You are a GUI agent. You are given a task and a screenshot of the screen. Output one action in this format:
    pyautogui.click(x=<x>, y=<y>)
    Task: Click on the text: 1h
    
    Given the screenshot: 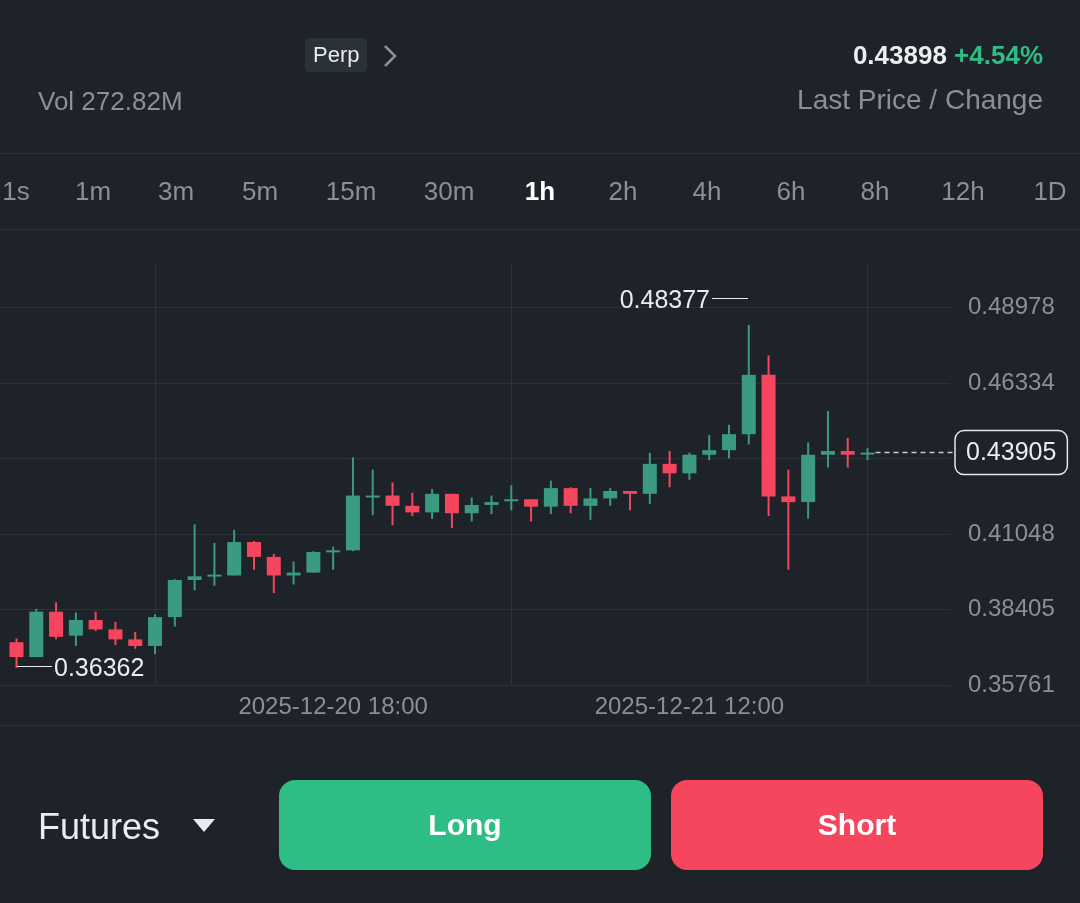 What is the action you would take?
    pyautogui.click(x=540, y=191)
    